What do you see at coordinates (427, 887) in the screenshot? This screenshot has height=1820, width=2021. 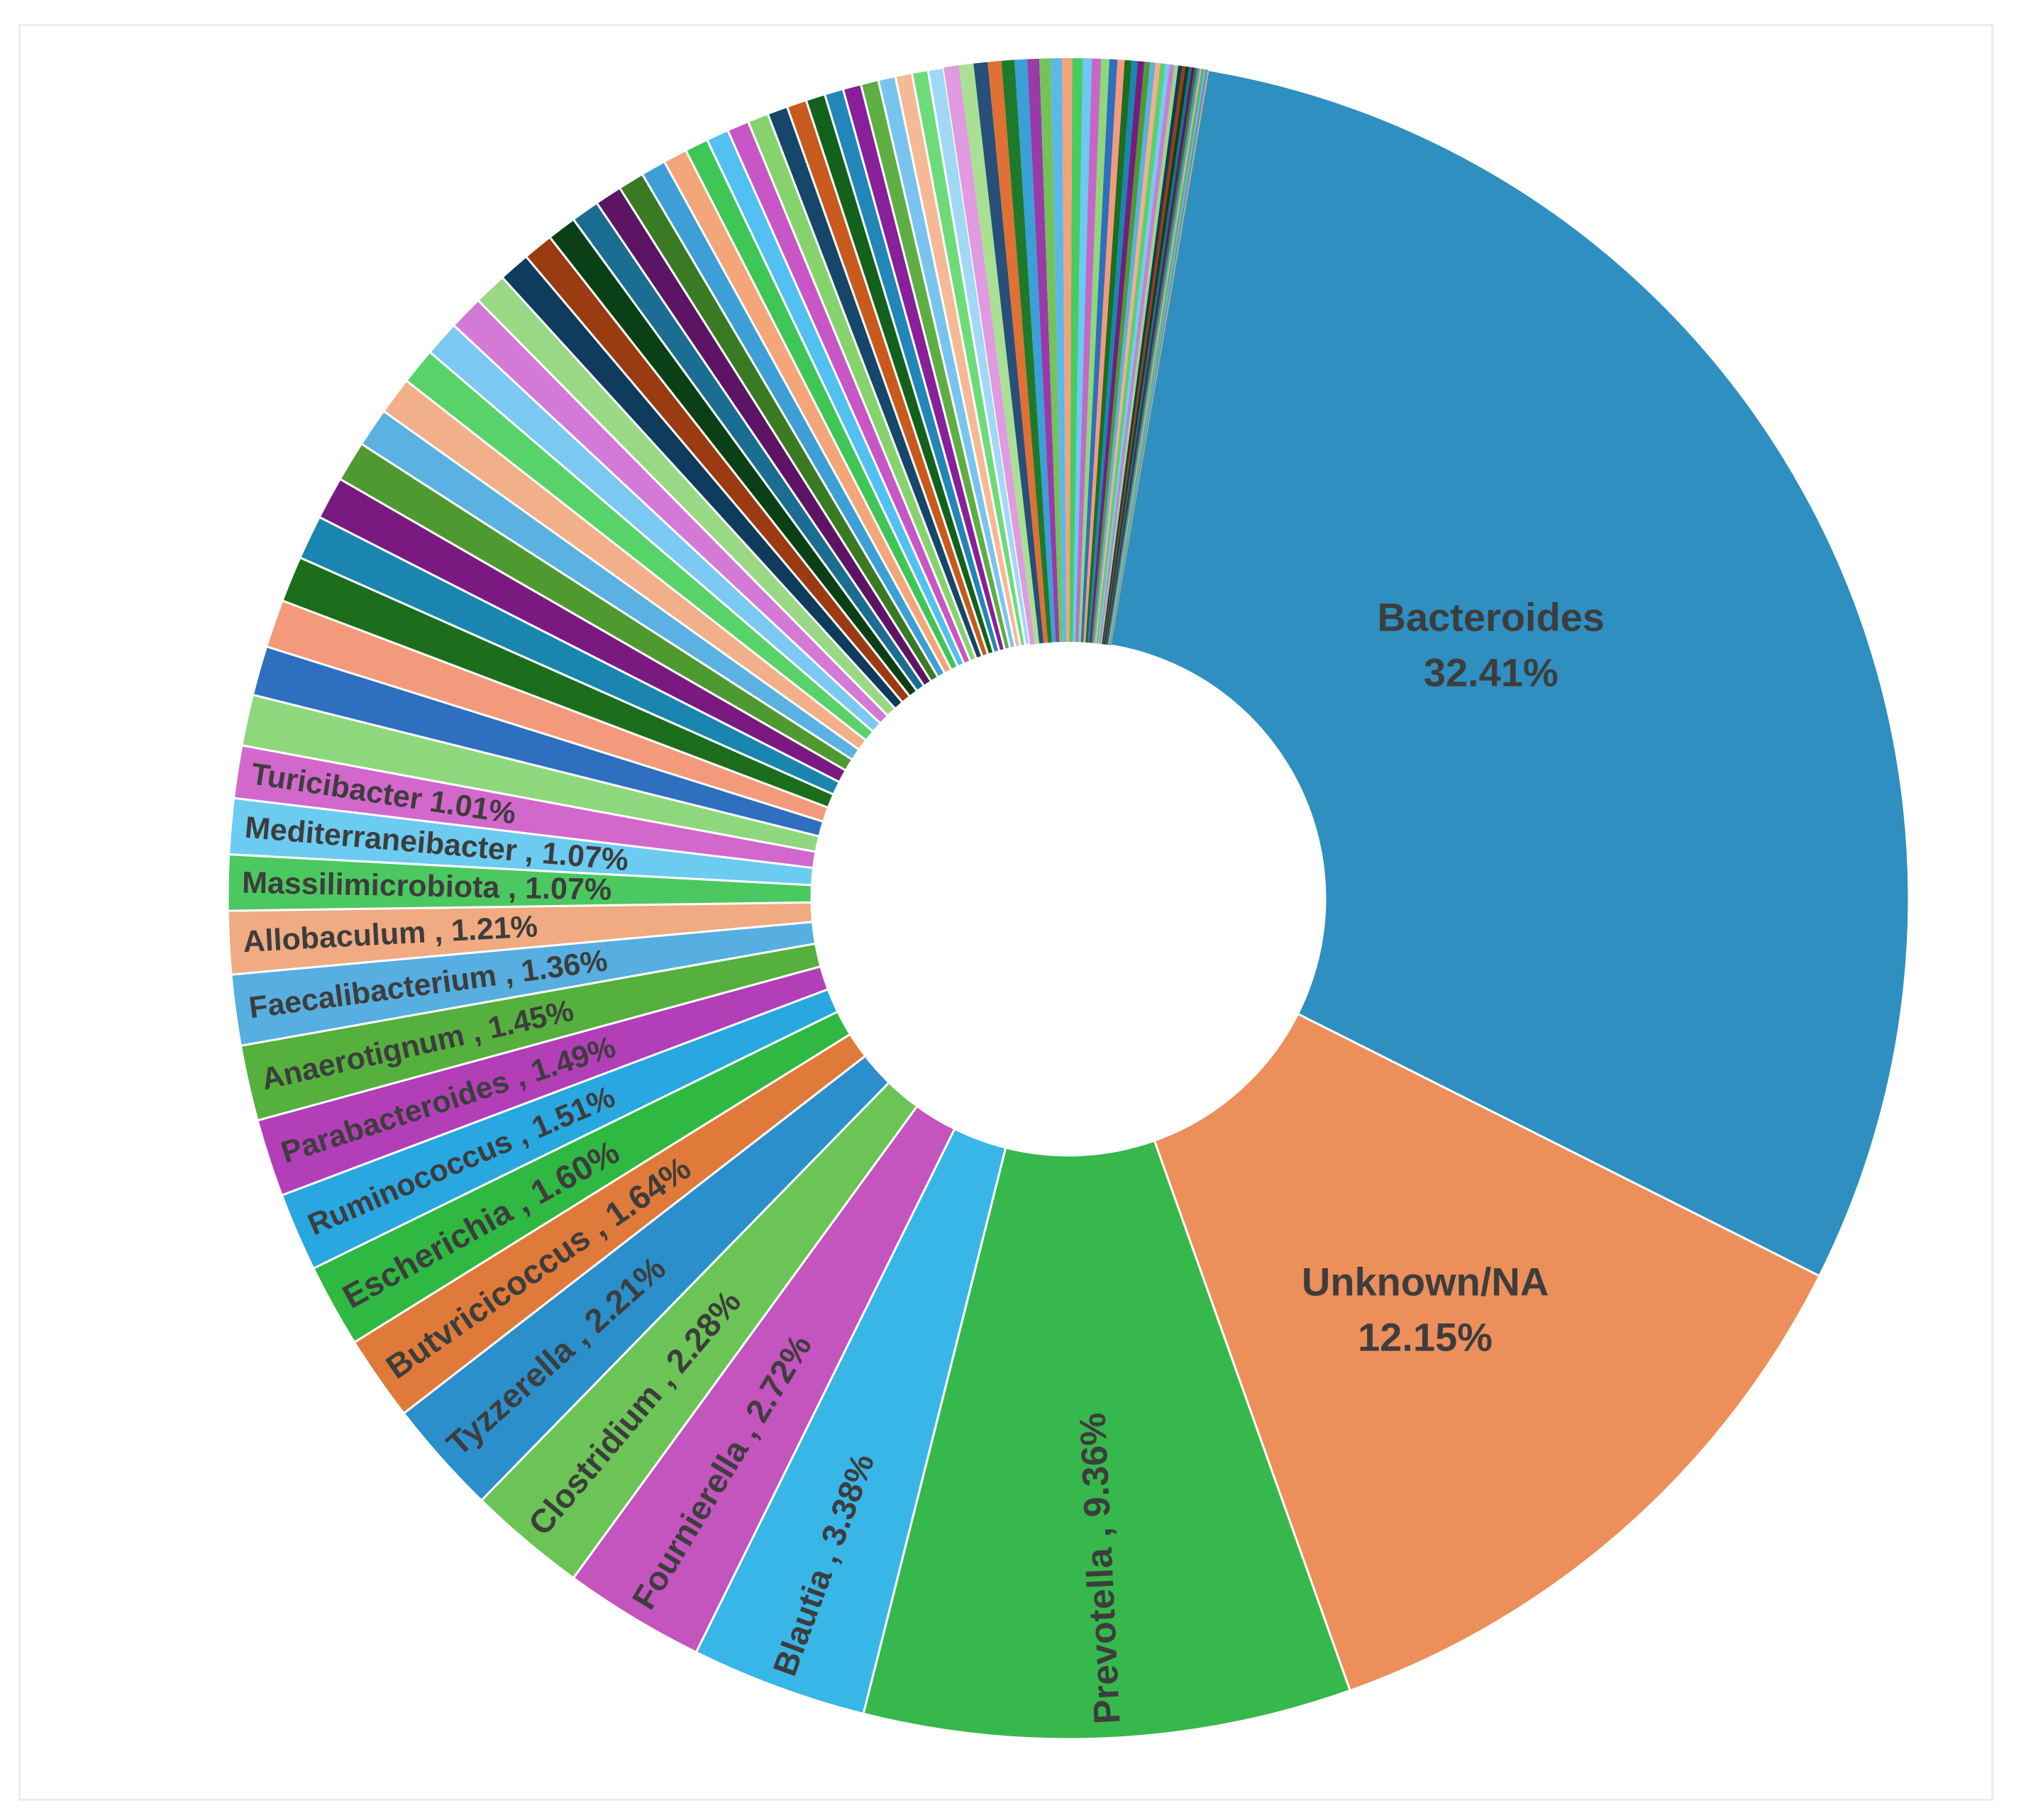 I see `label-massilimicrobiota: Massilimicrobiota , 1.07%` at bounding box center [427, 887].